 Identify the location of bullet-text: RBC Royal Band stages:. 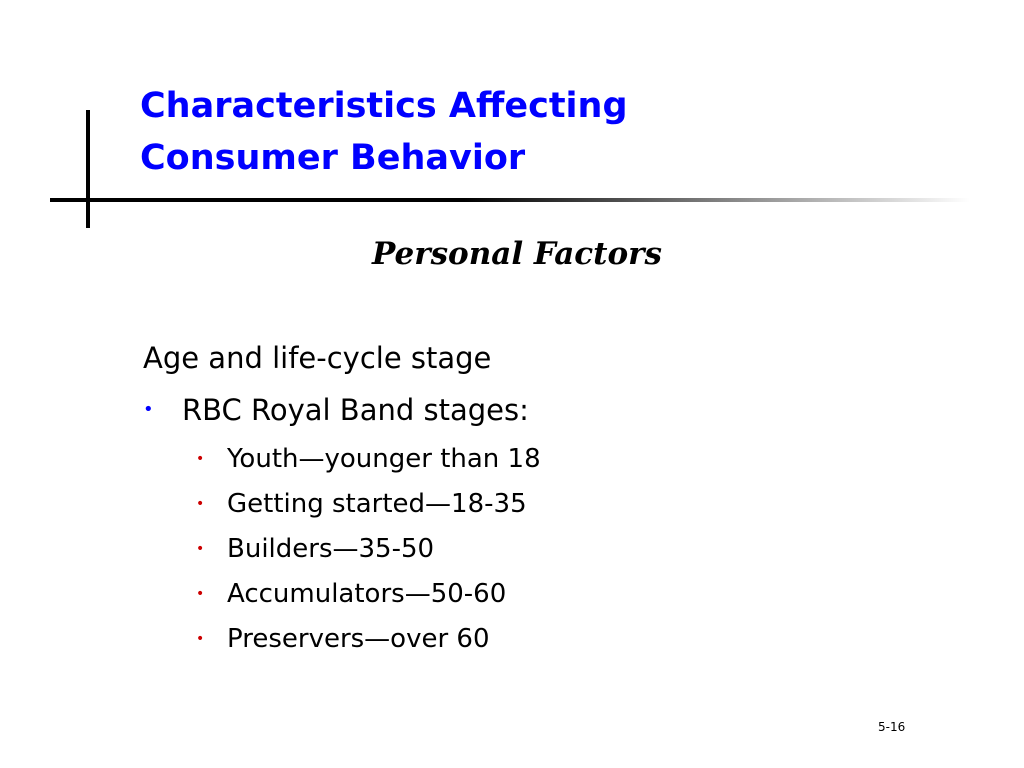
(355, 410).